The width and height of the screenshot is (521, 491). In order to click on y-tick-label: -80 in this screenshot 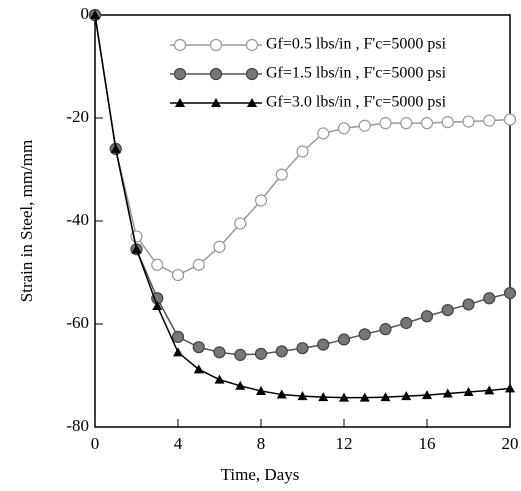, I will do `click(77, 425)`.